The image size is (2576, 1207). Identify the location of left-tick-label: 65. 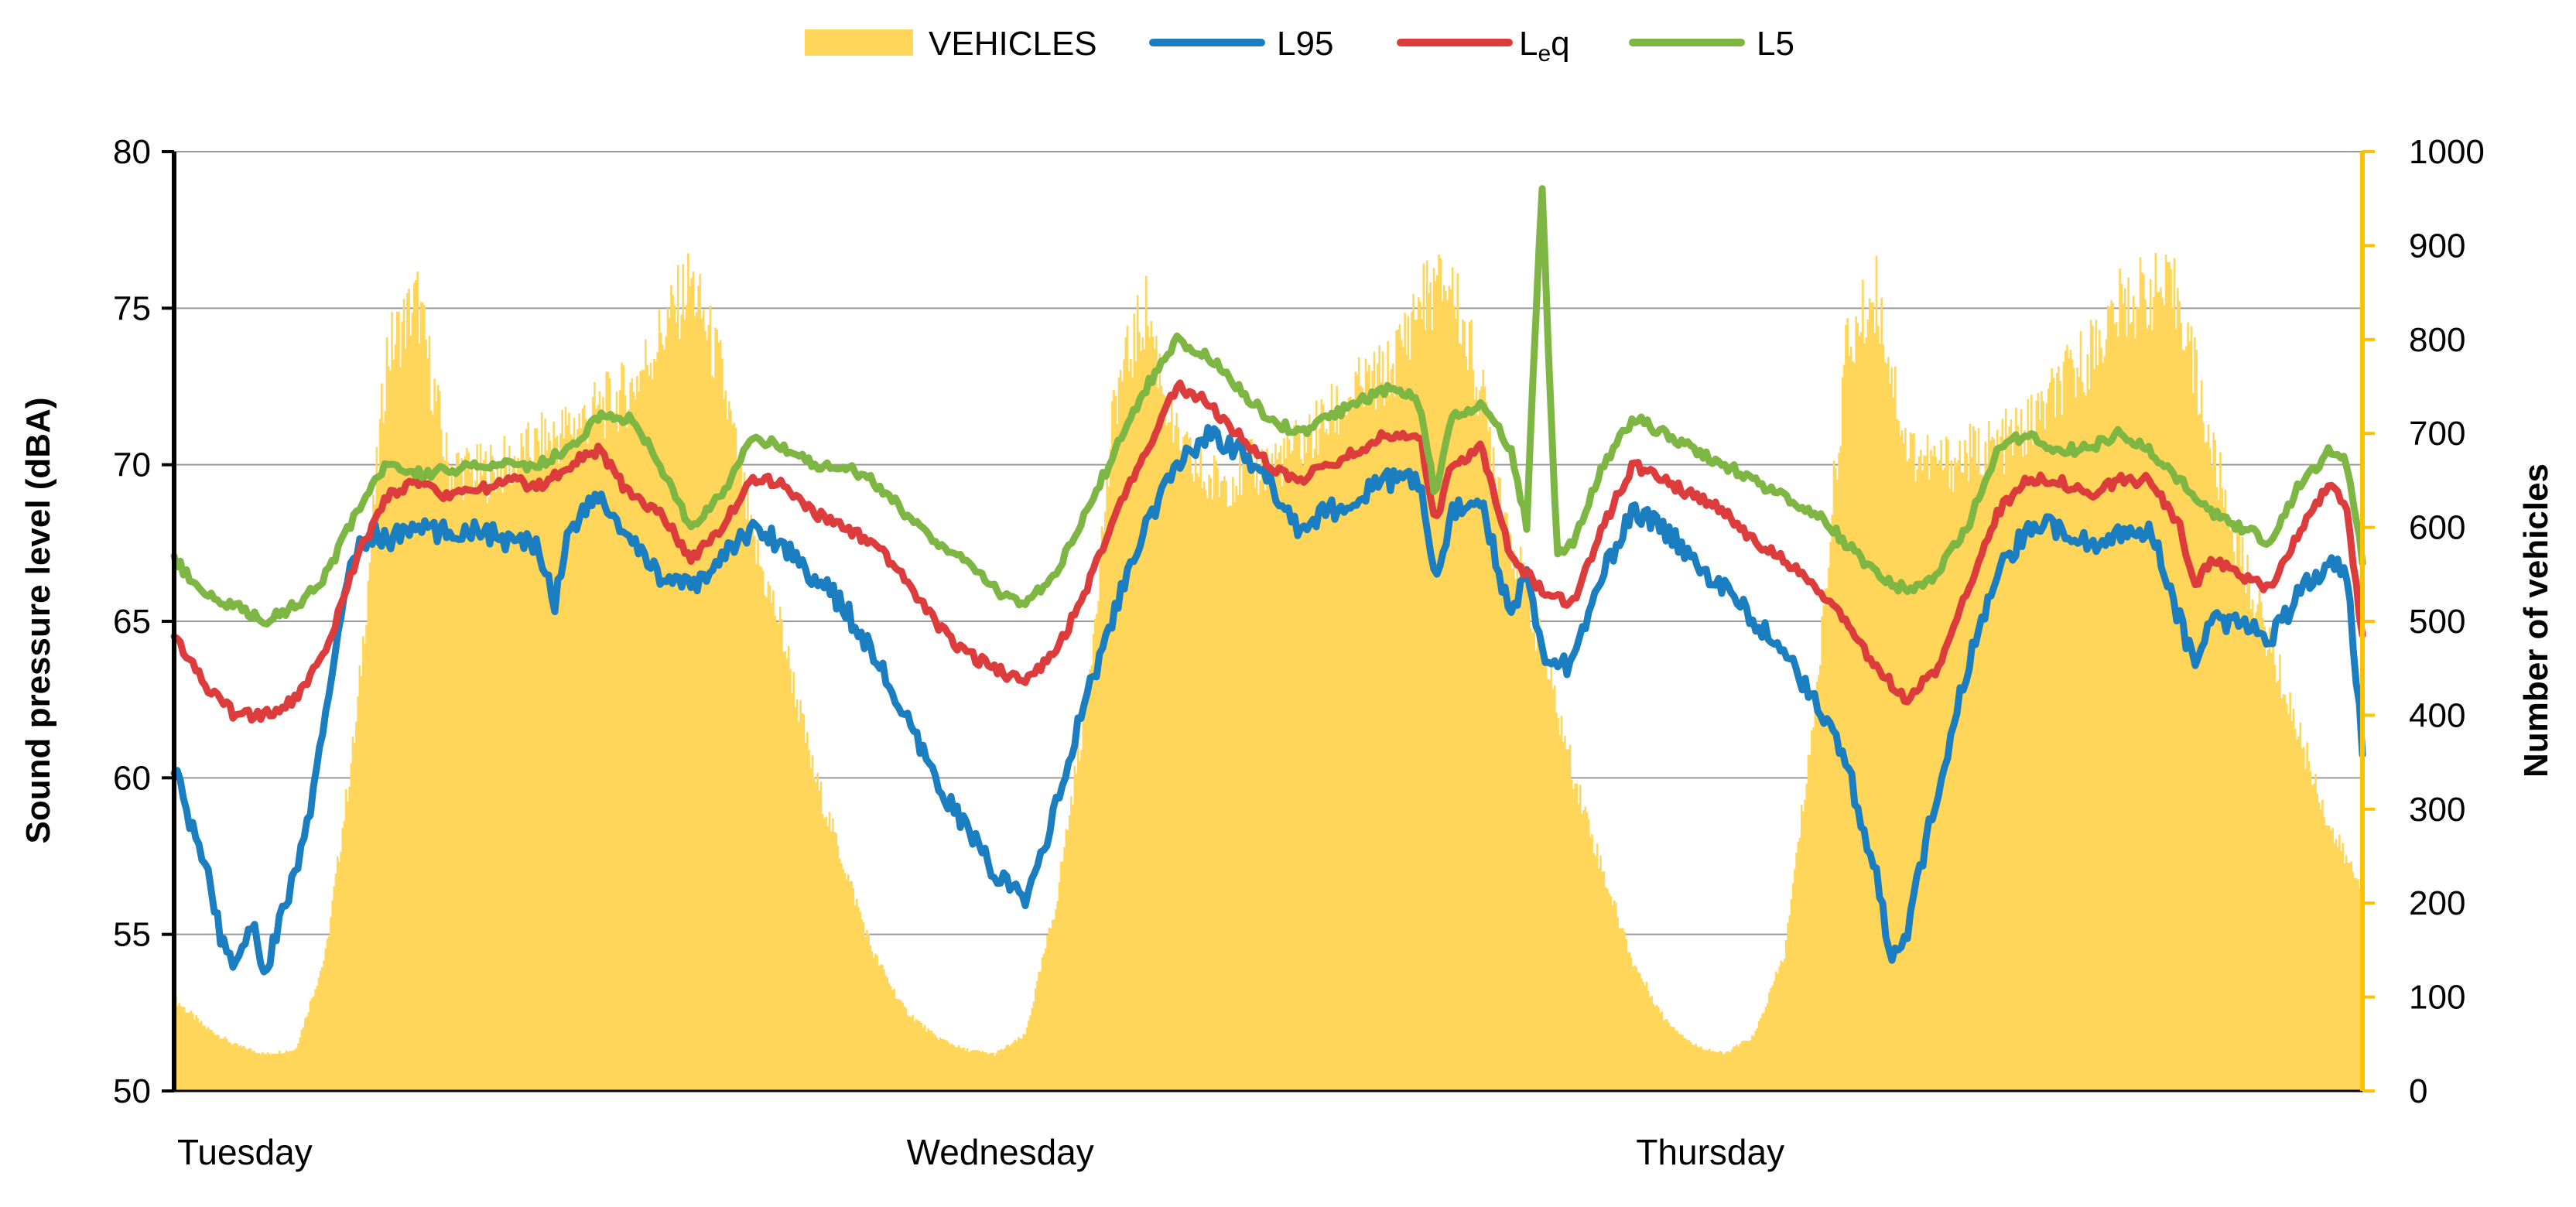
(132, 622).